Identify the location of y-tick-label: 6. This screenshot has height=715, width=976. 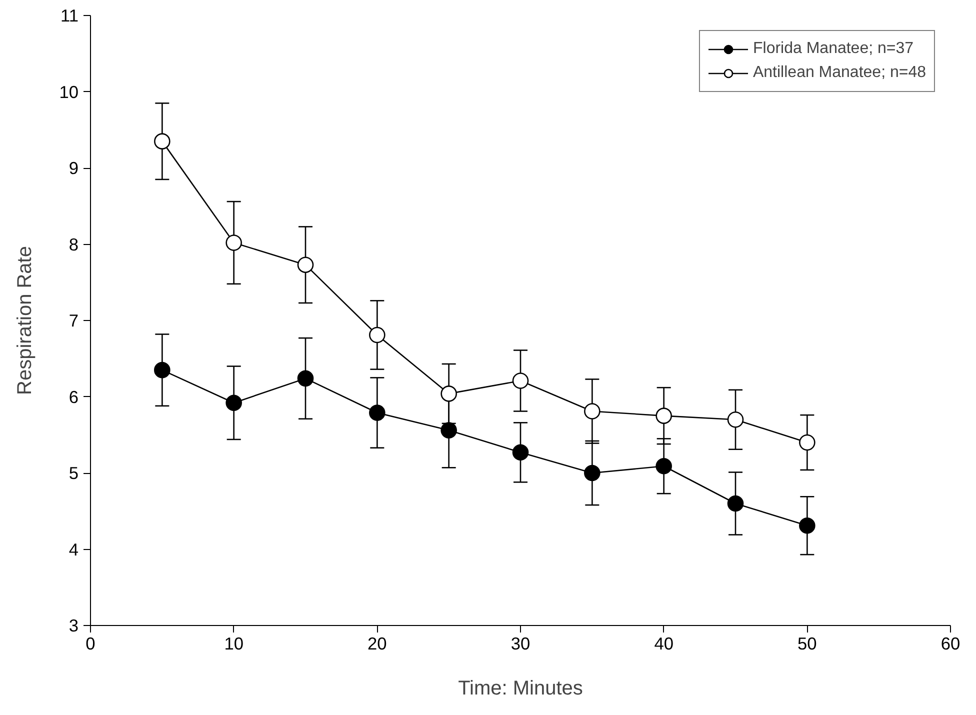
(73, 396).